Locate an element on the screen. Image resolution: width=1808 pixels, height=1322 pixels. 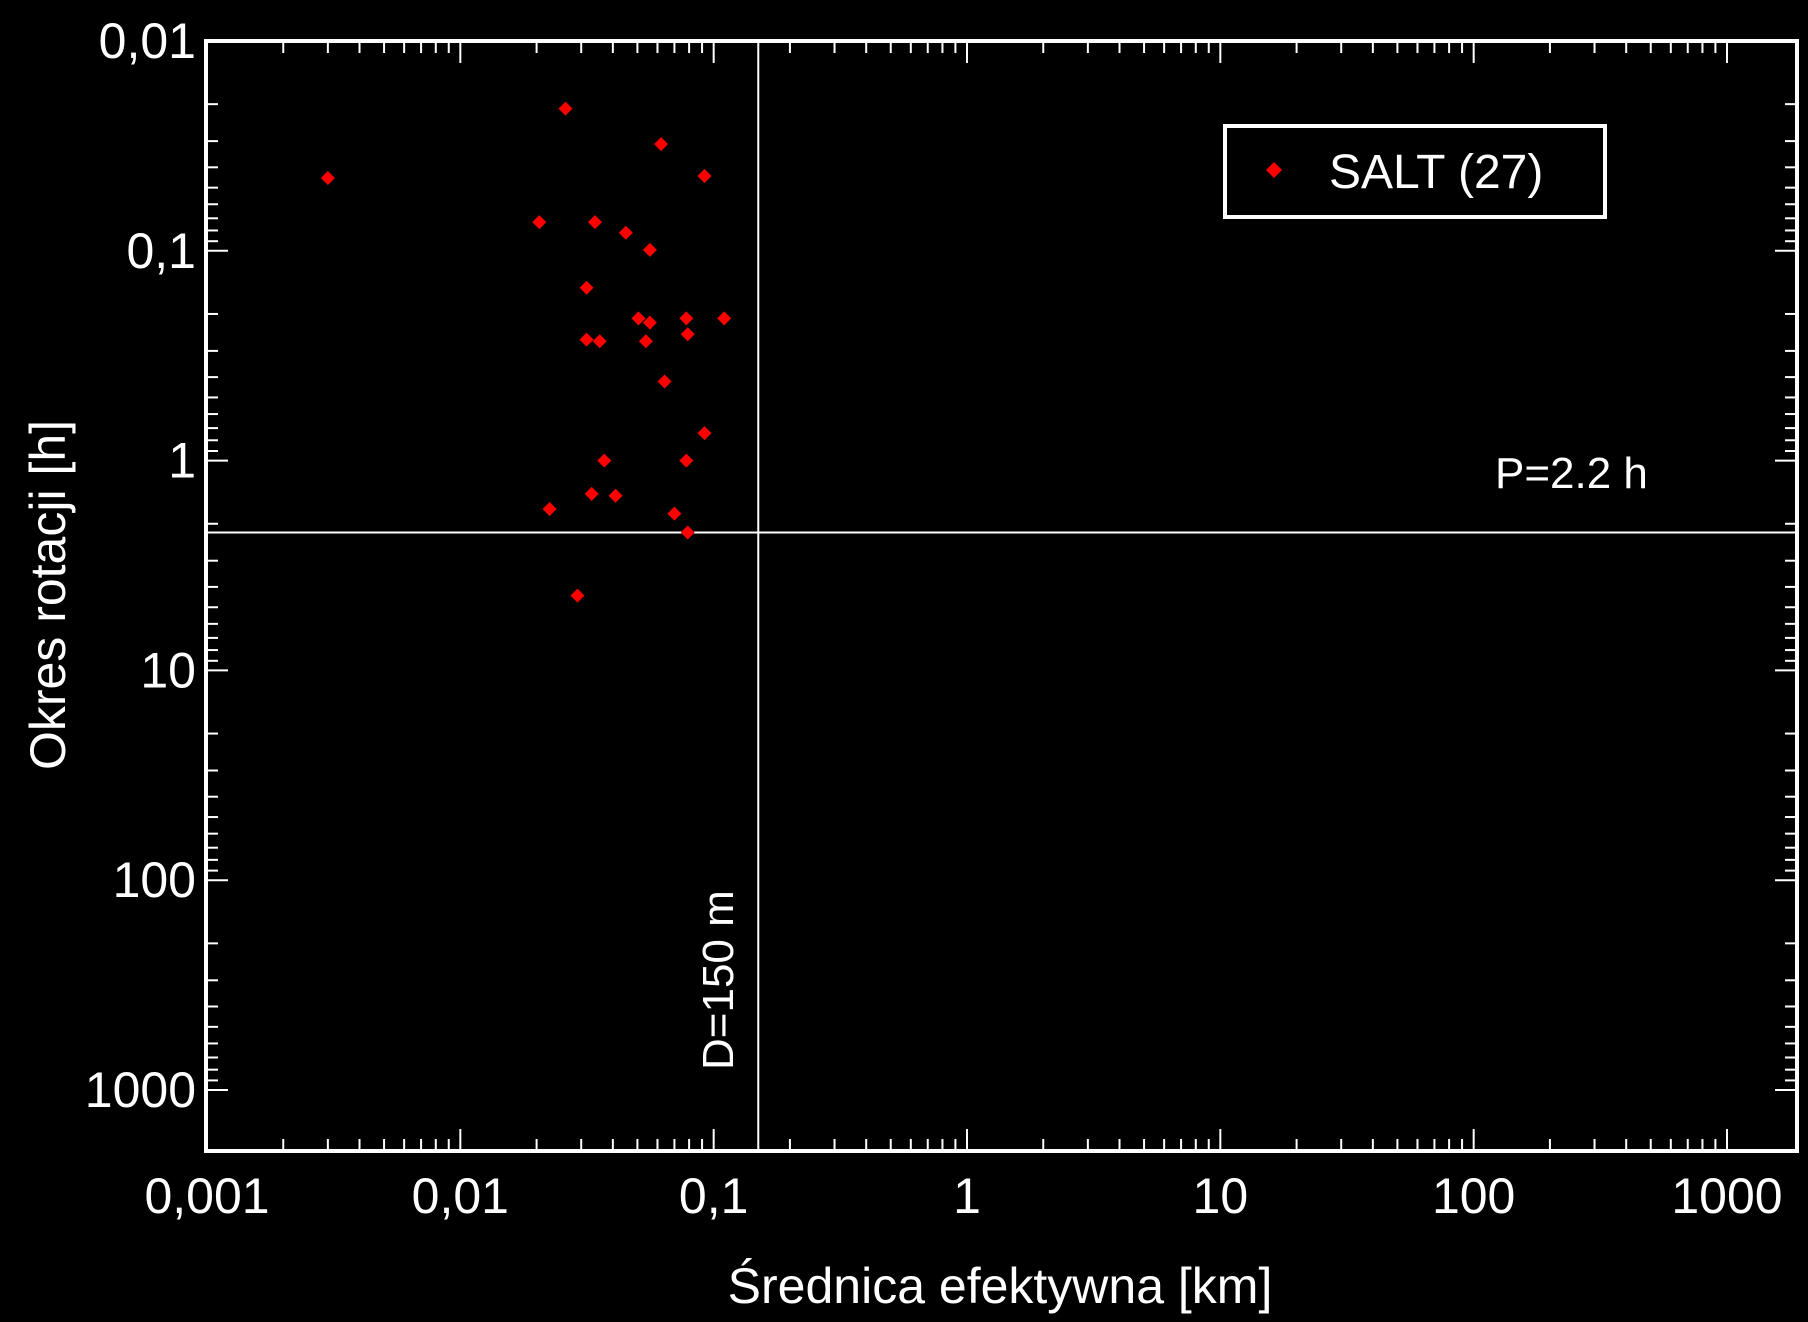
legend: SALT (27) is located at coordinates (1415, 171).